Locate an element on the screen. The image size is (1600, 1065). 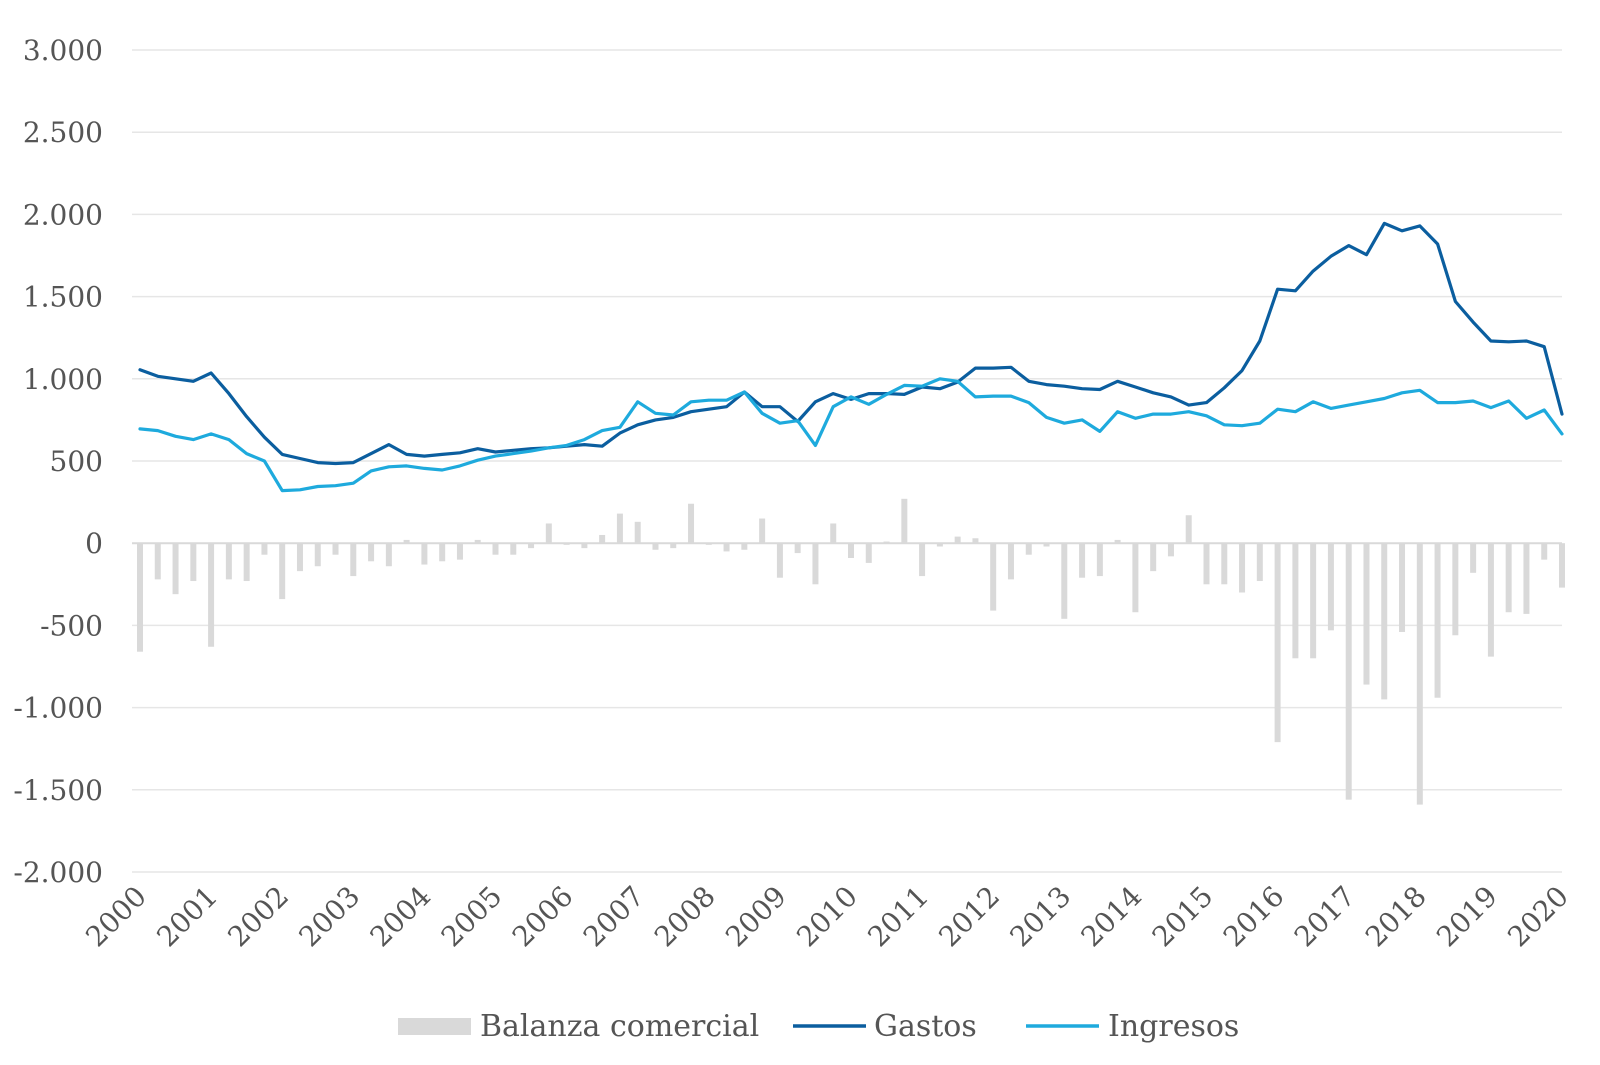
x-tick-label: 2000 is located at coordinates (116, 917).